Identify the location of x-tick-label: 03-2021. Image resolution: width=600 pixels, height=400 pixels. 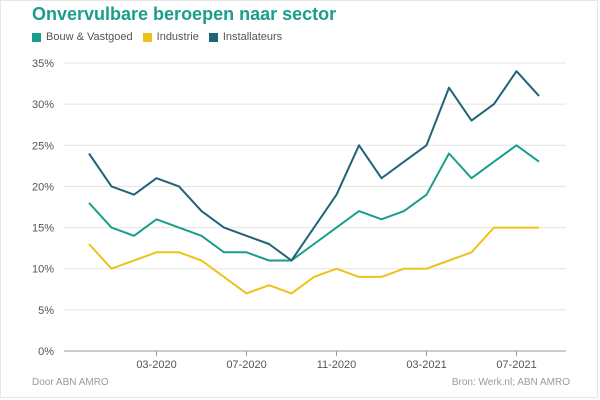
(426, 365).